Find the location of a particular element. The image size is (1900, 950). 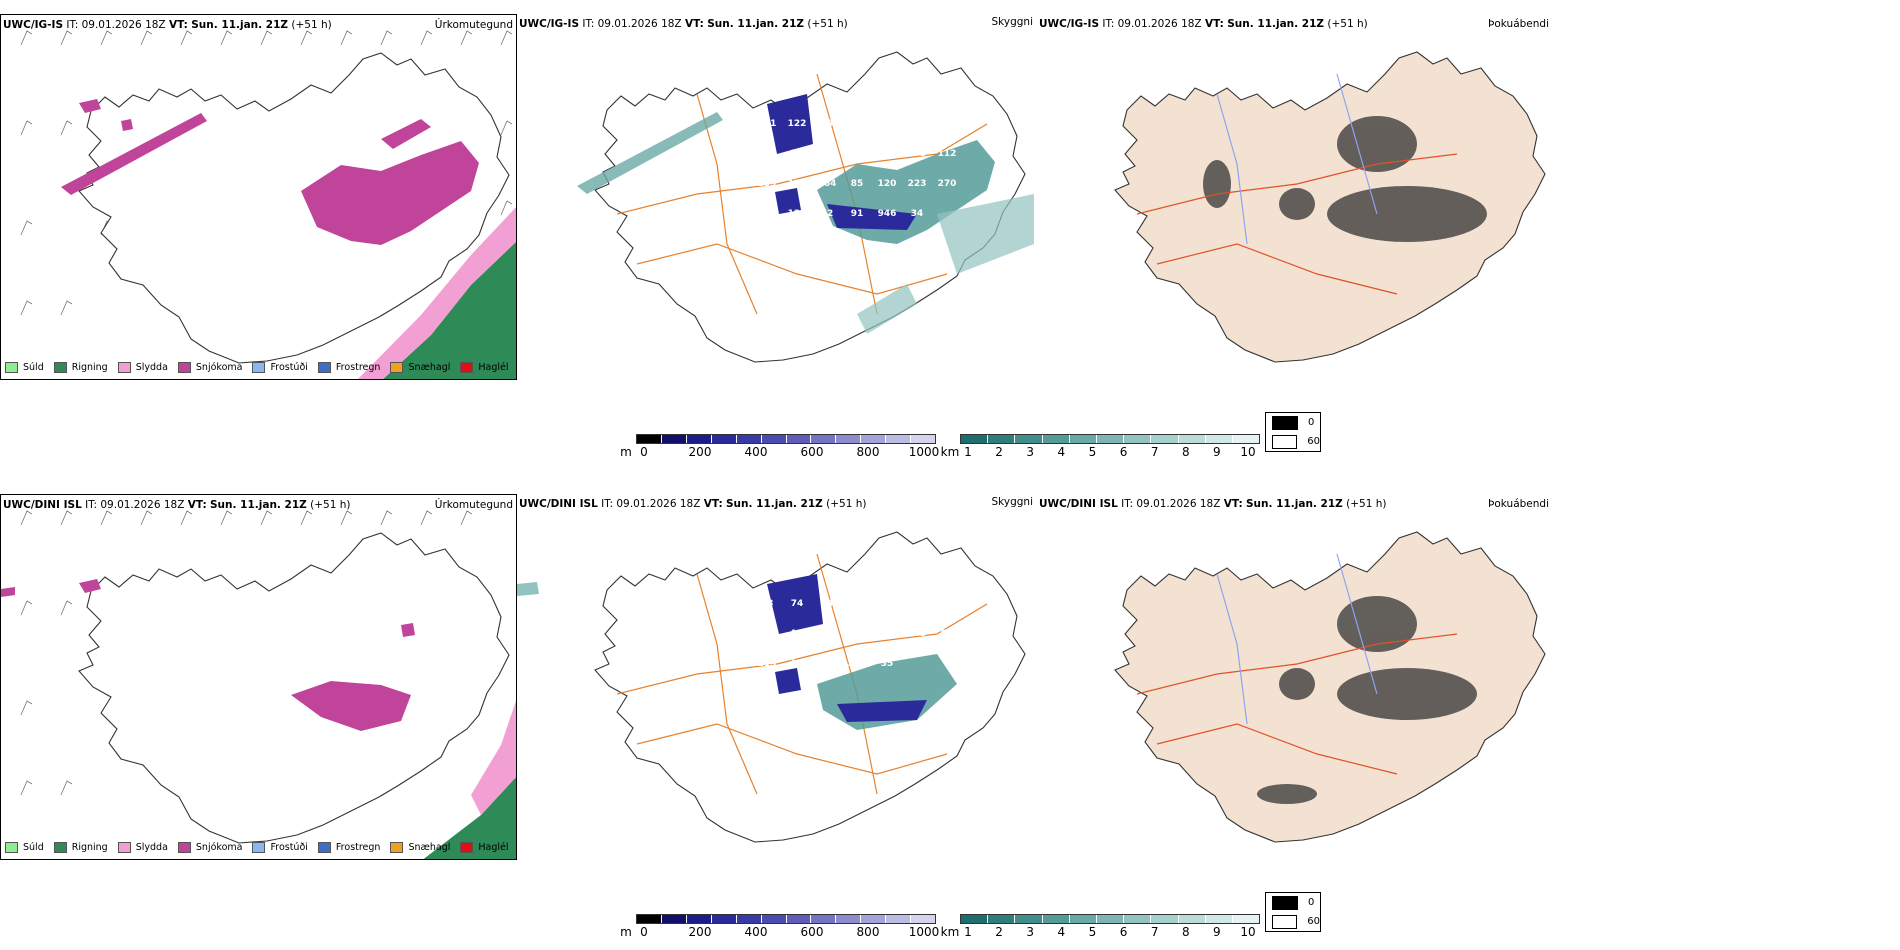

legend-item: Rigning is located at coordinates (80, 847).